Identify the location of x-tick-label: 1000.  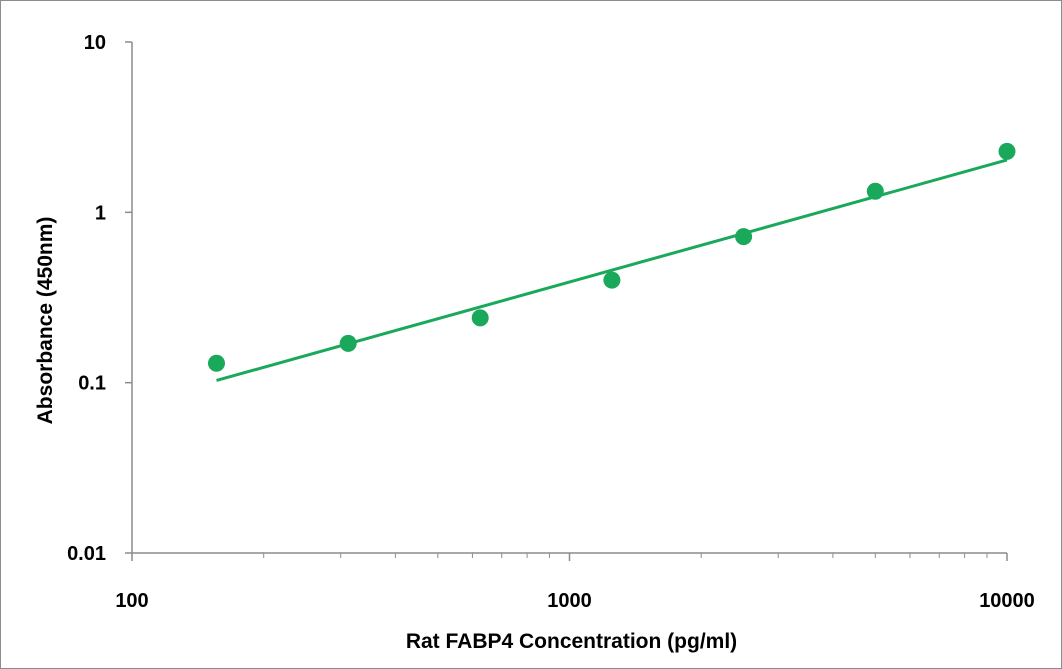
(569, 601).